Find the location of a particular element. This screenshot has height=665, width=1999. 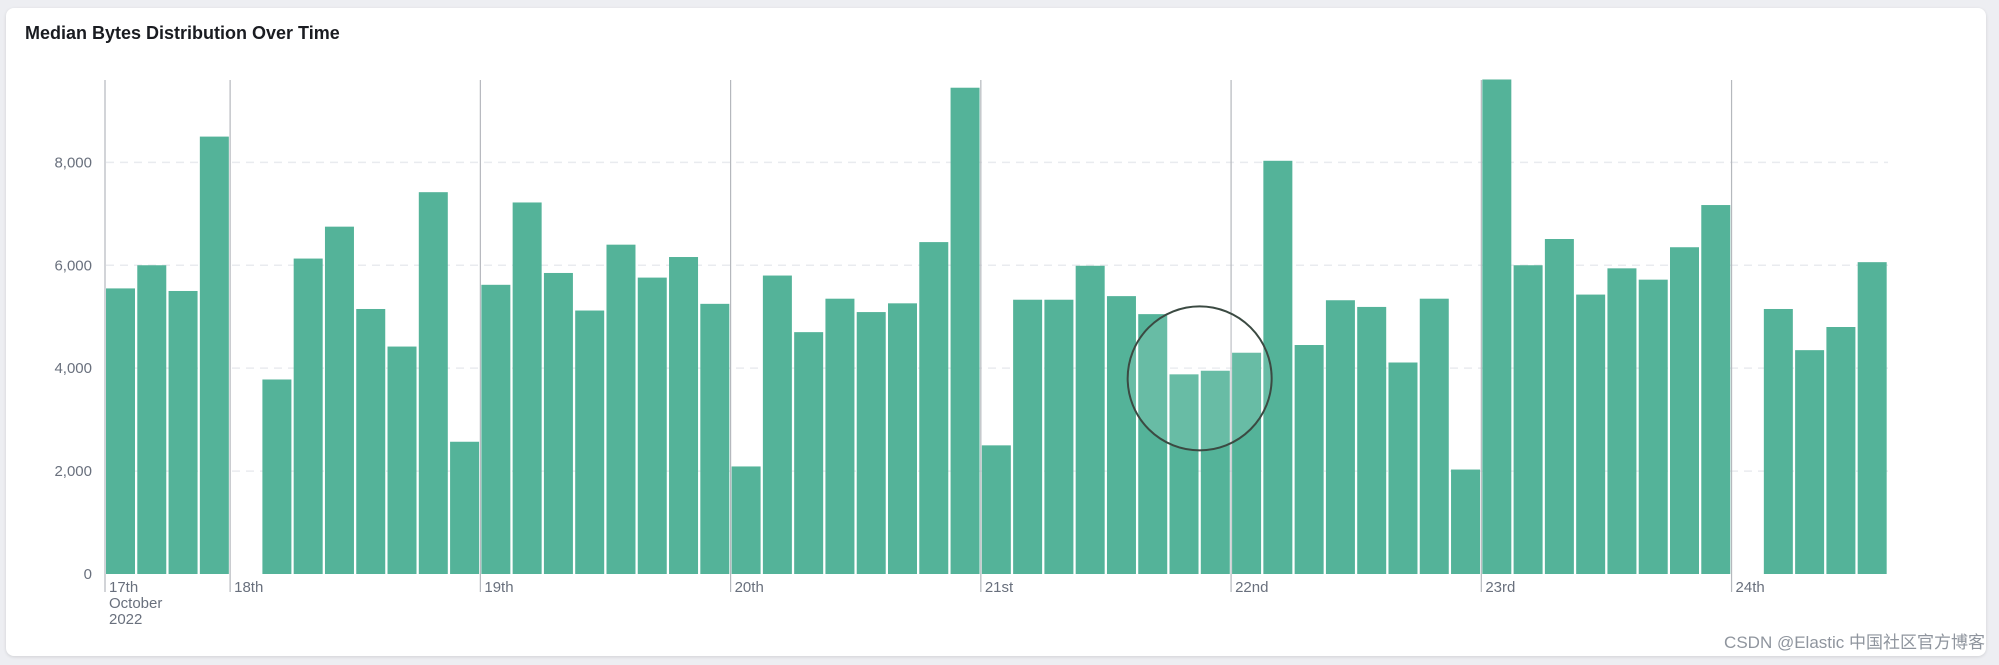

x-tick-label: 17th is located at coordinates (123, 587).